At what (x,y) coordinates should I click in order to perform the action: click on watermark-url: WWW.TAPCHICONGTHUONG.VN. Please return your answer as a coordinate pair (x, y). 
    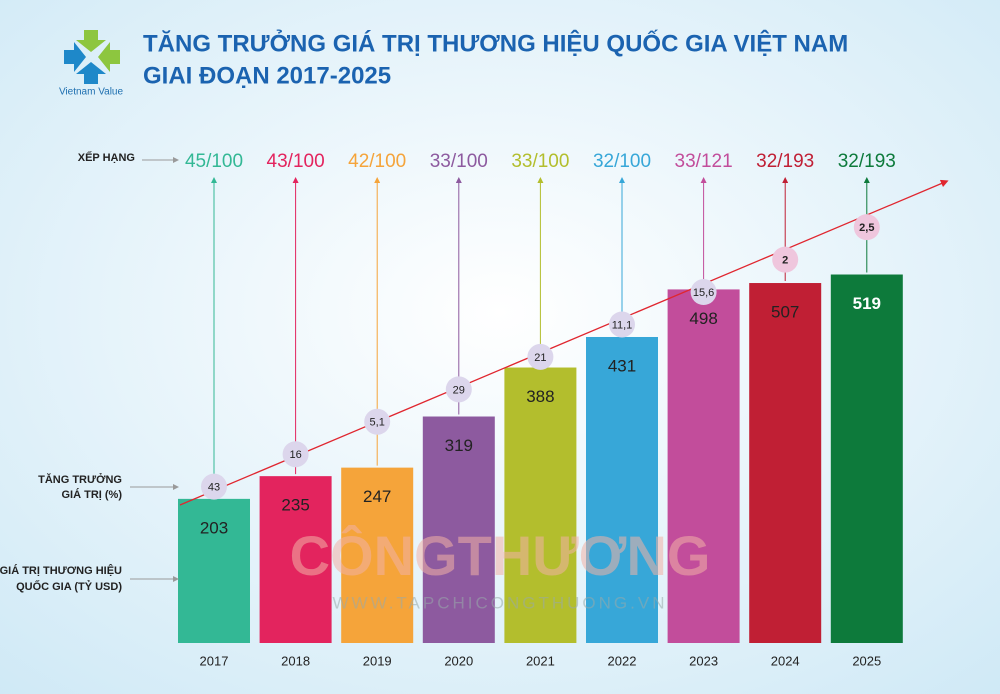
    Looking at the image, I should click on (500, 602).